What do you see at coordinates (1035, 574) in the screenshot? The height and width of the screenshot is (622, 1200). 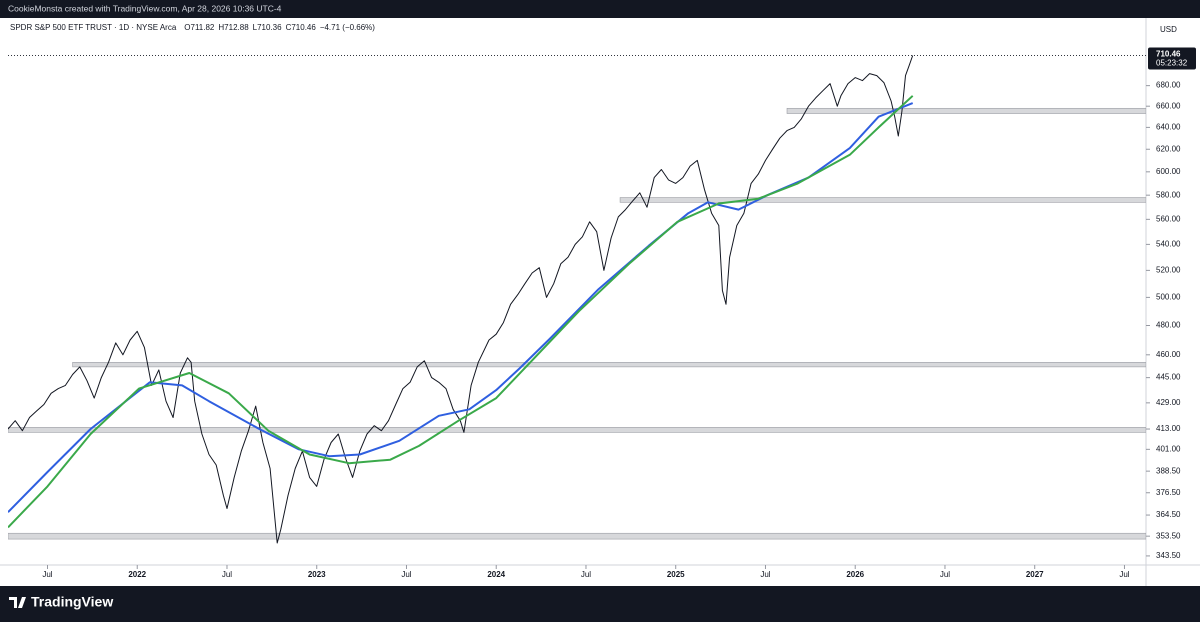 I see `x-tick-label: 2027` at bounding box center [1035, 574].